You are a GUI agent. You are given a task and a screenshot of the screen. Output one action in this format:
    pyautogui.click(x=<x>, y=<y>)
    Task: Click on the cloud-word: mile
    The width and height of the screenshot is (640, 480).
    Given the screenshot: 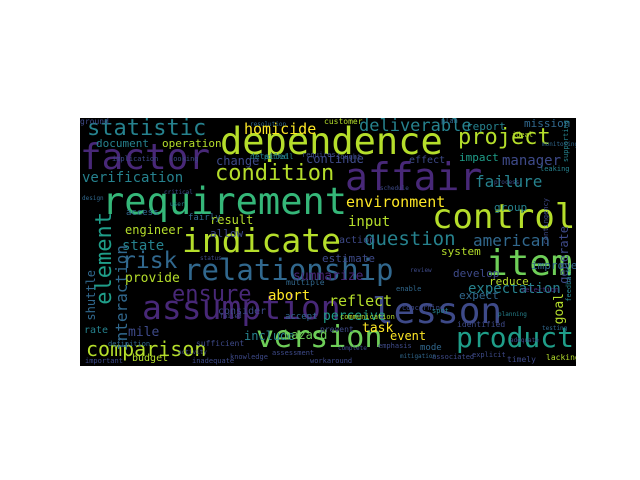 What is the action you would take?
    pyautogui.click(x=144, y=332)
    